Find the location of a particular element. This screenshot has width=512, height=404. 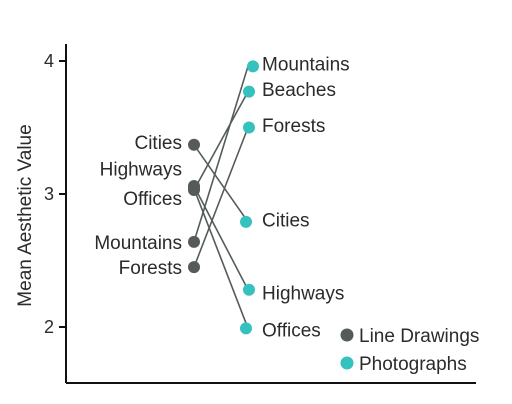

point-photographs-offices is located at coordinates (246, 328).